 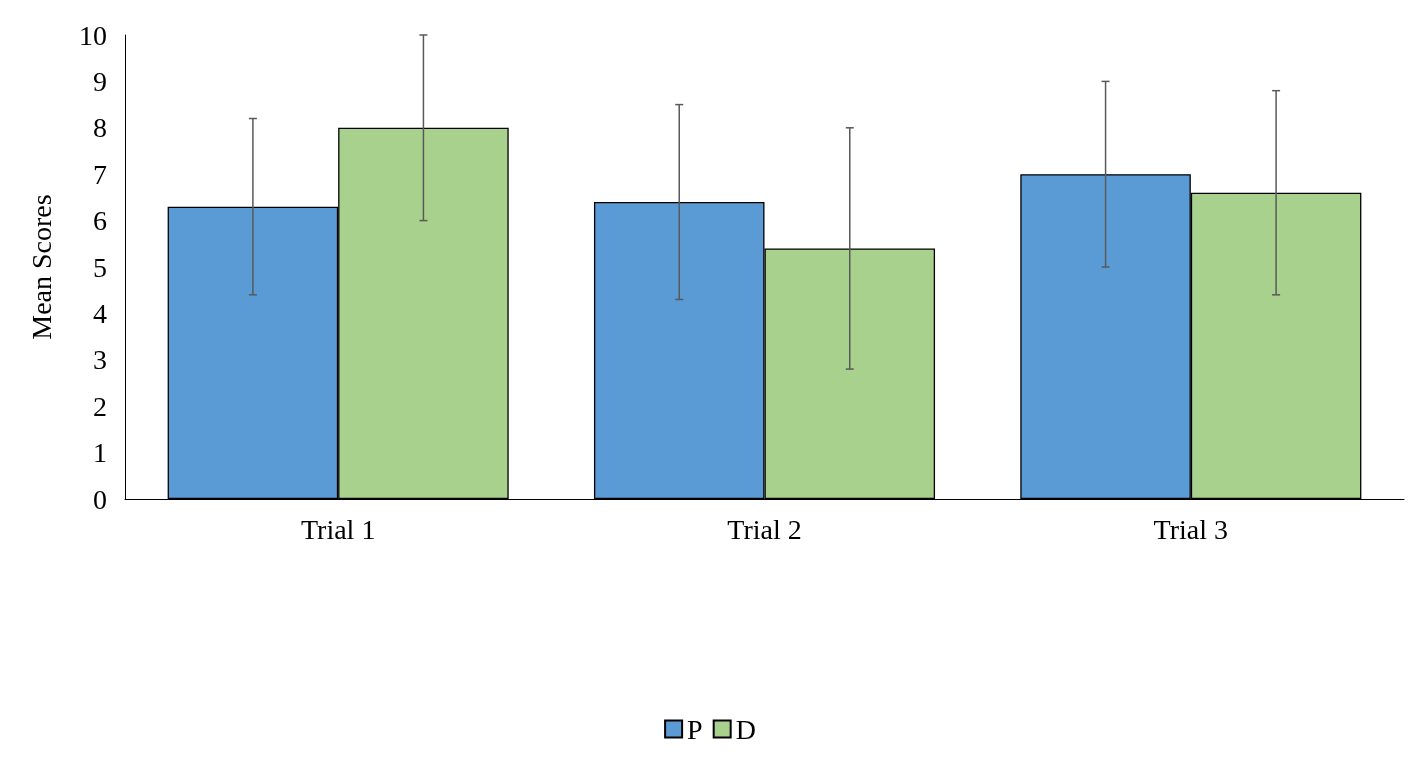 I want to click on y-tick-label: 5, so click(x=100, y=267).